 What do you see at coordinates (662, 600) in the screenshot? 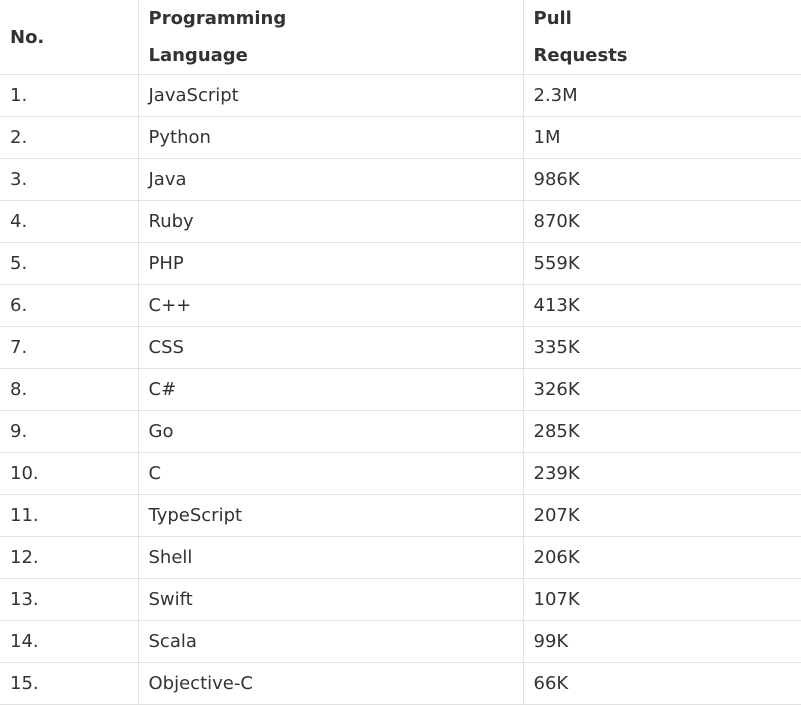
I see `cell-pull-requests: 107K` at bounding box center [662, 600].